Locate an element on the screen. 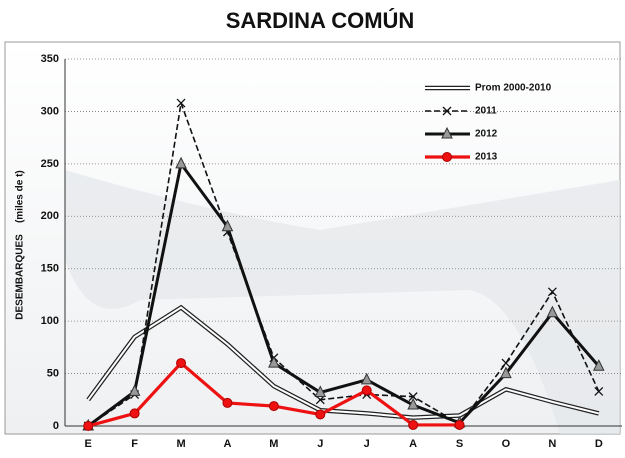 The width and height of the screenshot is (625, 458). x-tick-label: N is located at coordinates (552, 444).